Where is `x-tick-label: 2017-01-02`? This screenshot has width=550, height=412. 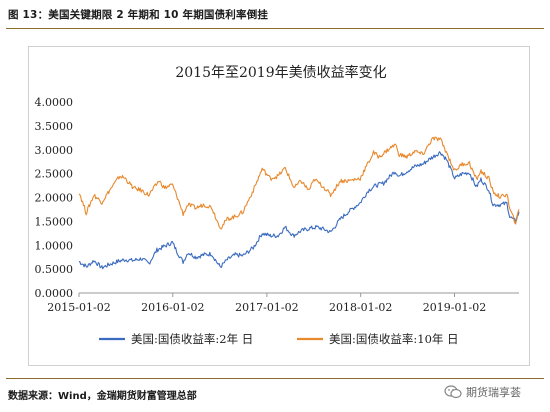 x-tick-label: 2017-01-02 is located at coordinates (266, 307).